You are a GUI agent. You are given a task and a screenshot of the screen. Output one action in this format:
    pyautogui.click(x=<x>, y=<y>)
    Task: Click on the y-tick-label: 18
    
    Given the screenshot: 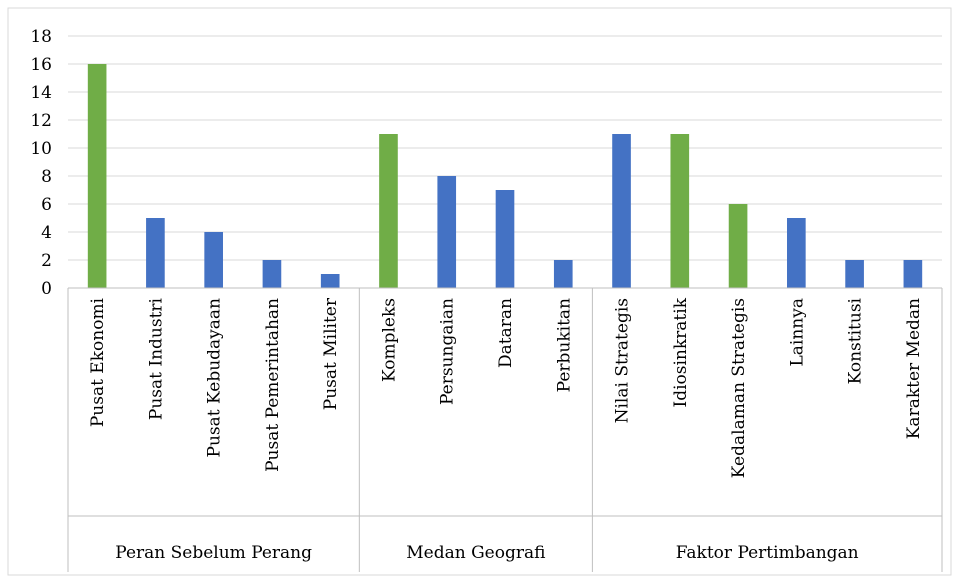 What is the action you would take?
    pyautogui.click(x=41, y=37)
    